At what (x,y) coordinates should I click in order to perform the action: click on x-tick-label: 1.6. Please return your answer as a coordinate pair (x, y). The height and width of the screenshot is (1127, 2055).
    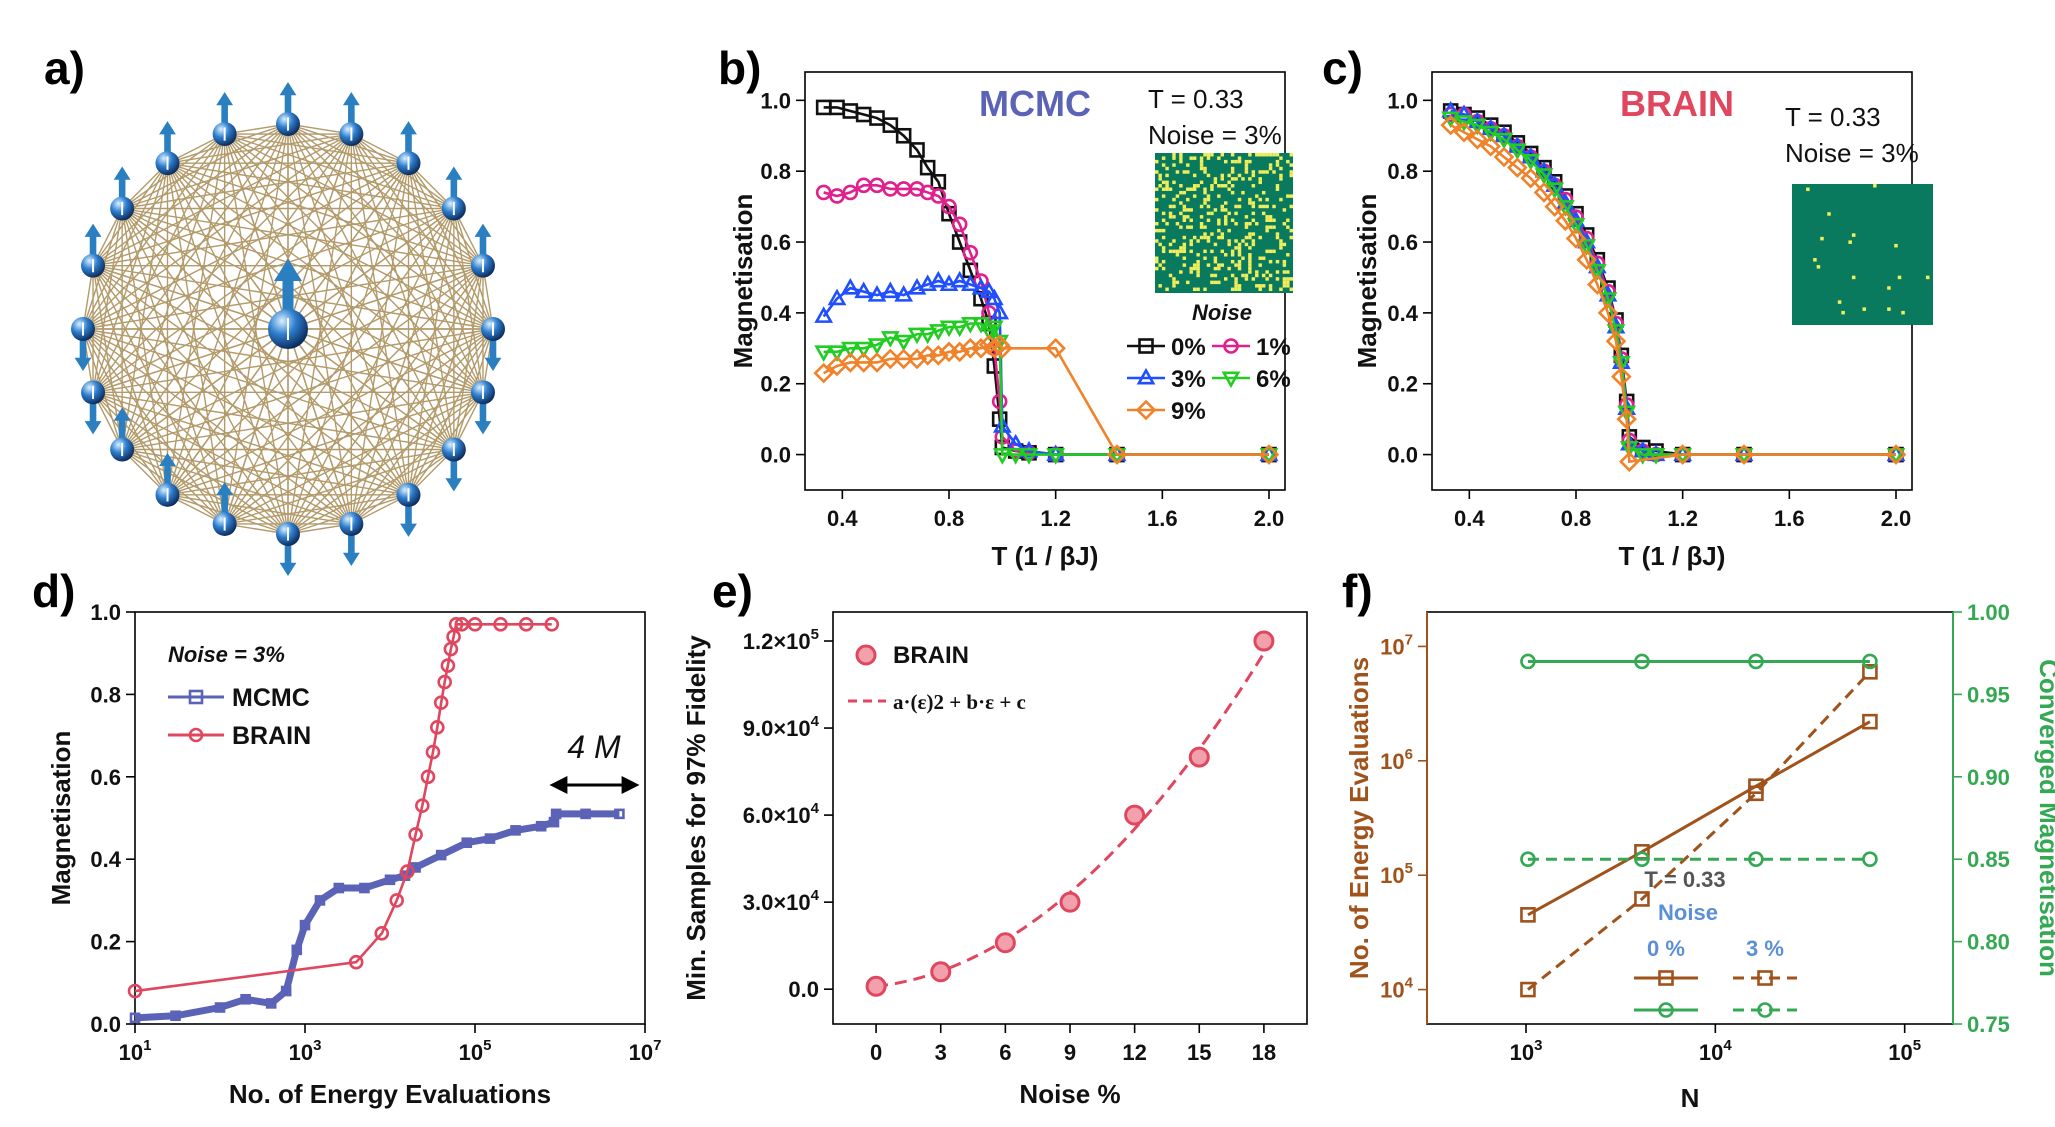
    Looking at the image, I should click on (1789, 518).